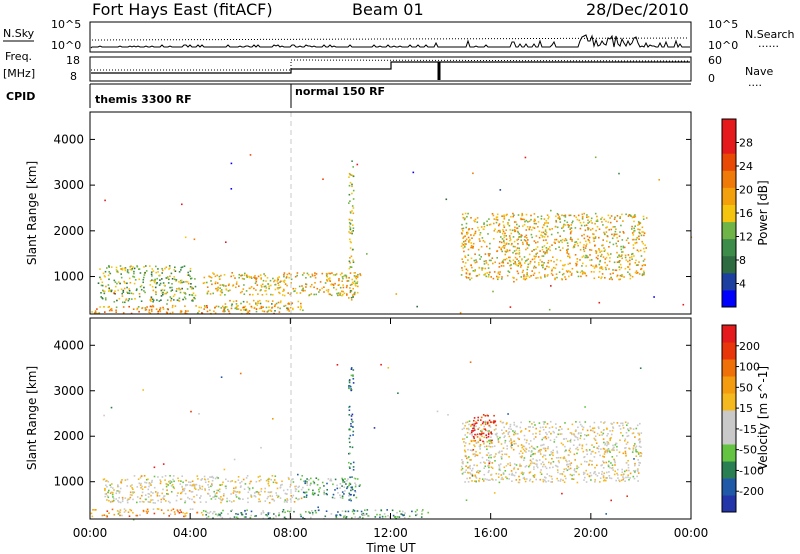 The image size is (800, 554). Describe the element at coordinates (770, 34) in the screenshot. I see `nsearch-label: N.Search` at that location.